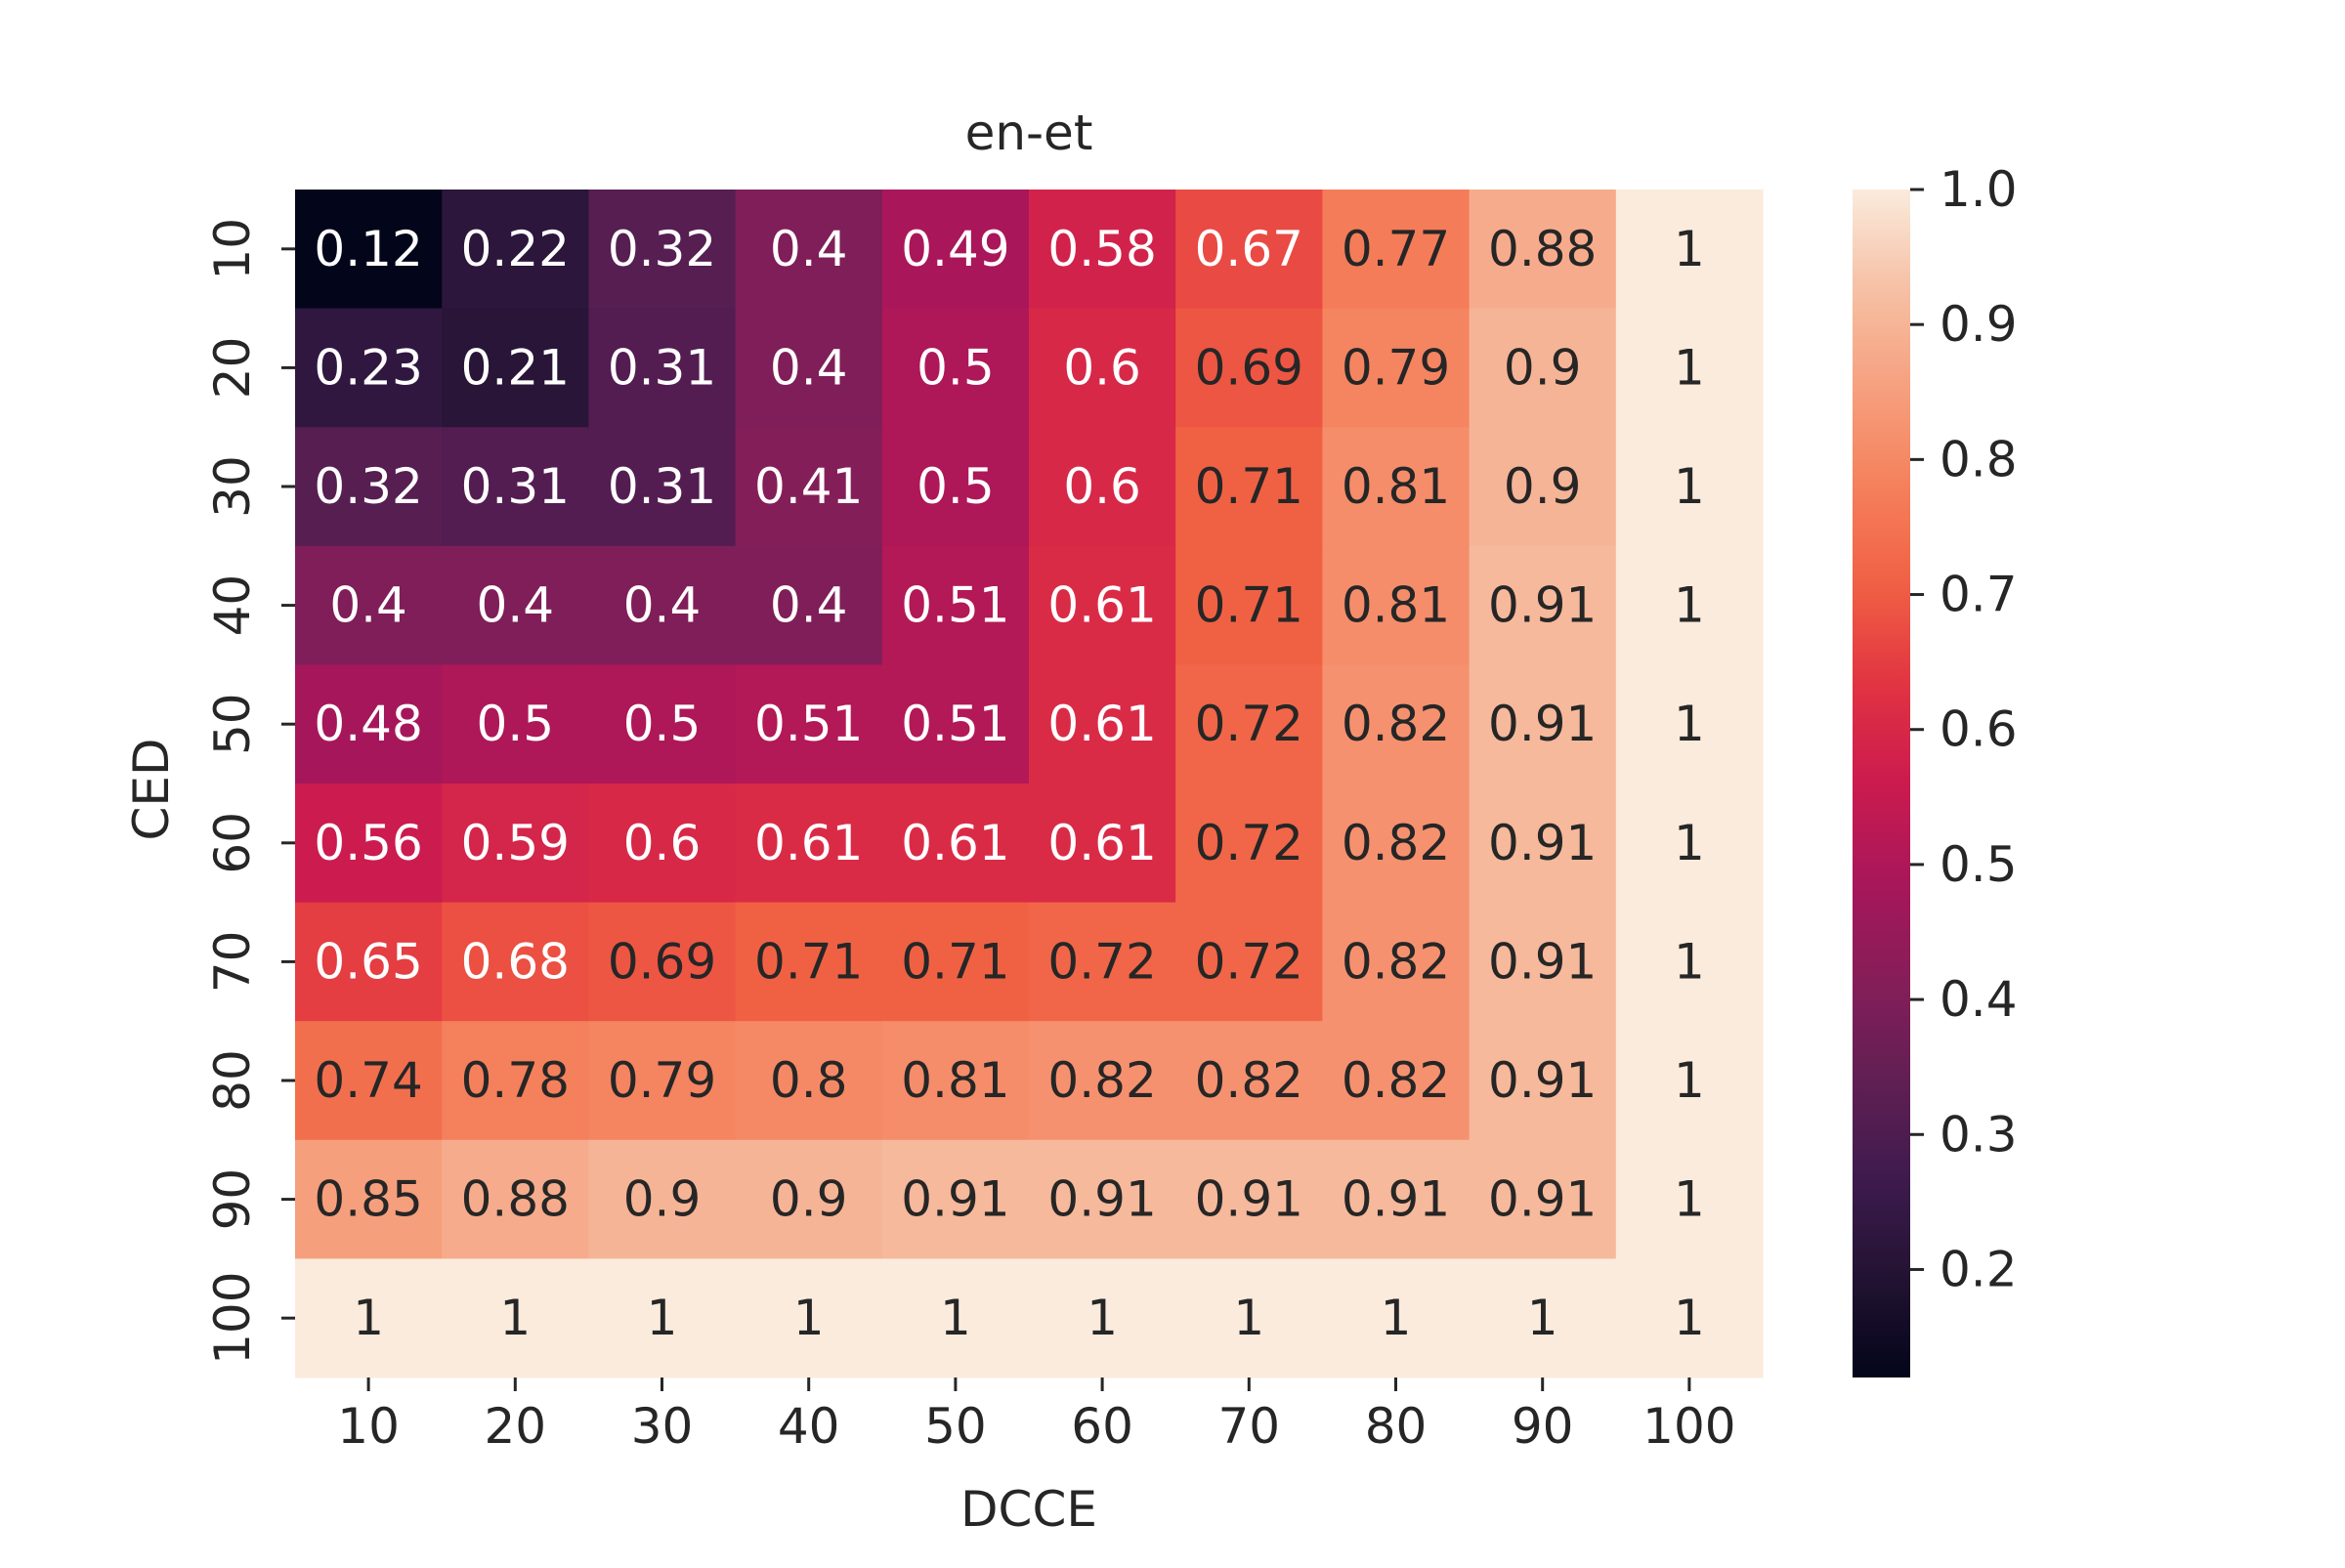  I want to click on x-axis-label: DCCE, so click(1028, 1509).